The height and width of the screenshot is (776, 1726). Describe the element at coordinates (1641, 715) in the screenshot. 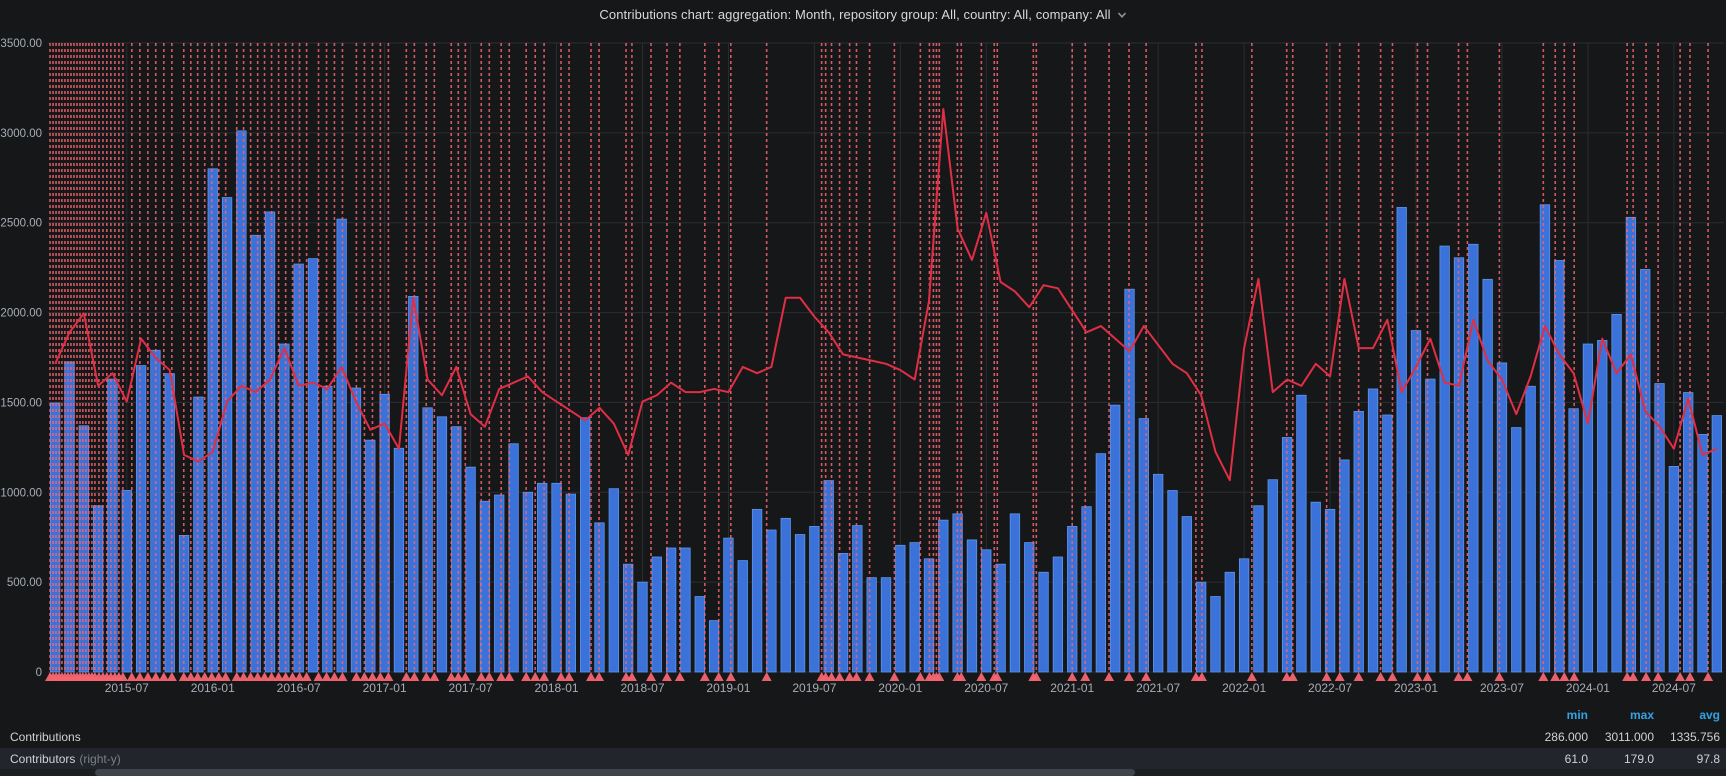

I see `legend-sort-max: max` at that location.